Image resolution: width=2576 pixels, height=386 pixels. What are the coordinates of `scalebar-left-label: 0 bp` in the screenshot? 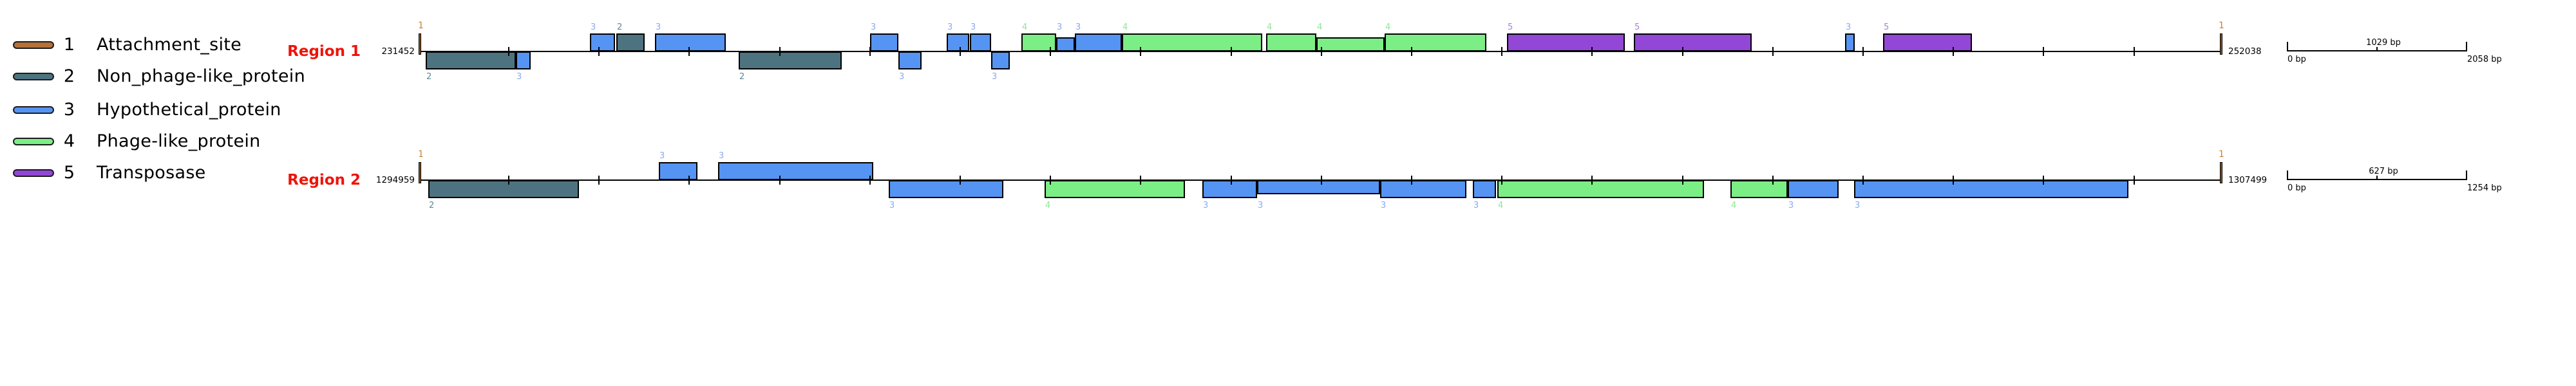 It's located at (2297, 59).